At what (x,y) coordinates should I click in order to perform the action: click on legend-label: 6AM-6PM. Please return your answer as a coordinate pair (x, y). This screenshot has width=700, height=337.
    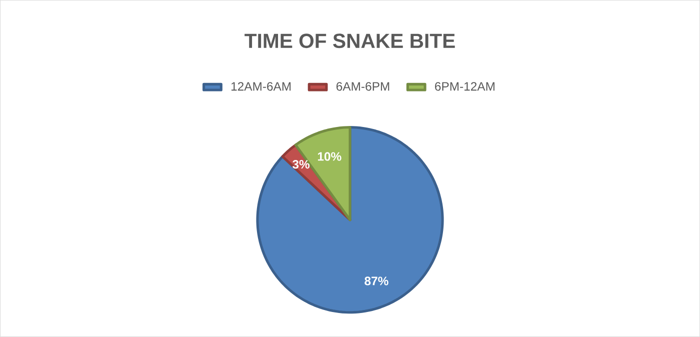
    Looking at the image, I should click on (363, 86).